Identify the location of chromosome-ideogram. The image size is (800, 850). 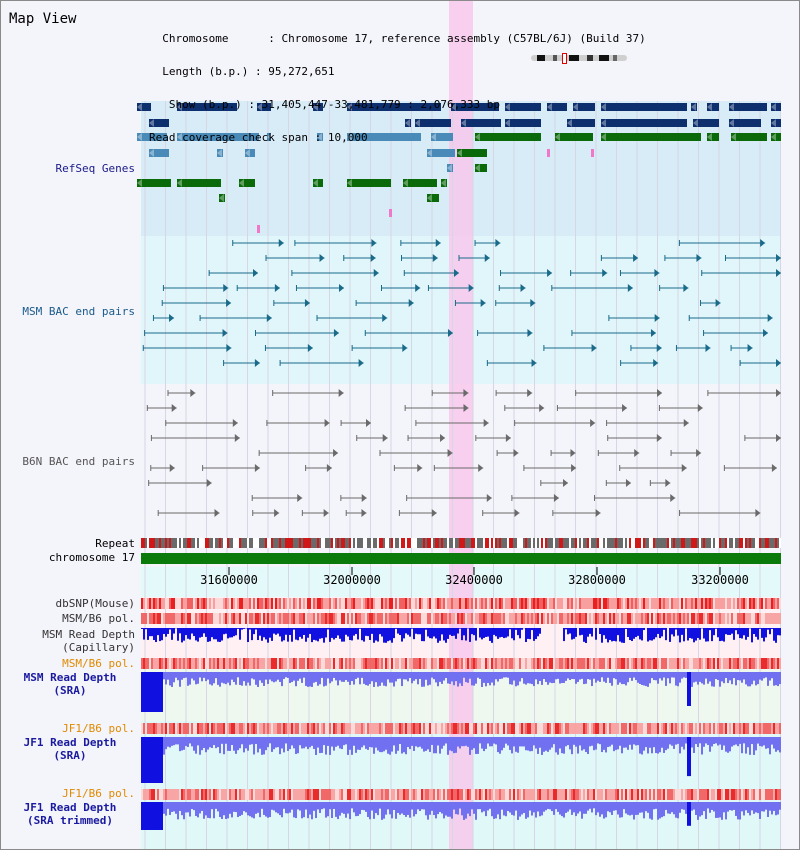
(579, 58).